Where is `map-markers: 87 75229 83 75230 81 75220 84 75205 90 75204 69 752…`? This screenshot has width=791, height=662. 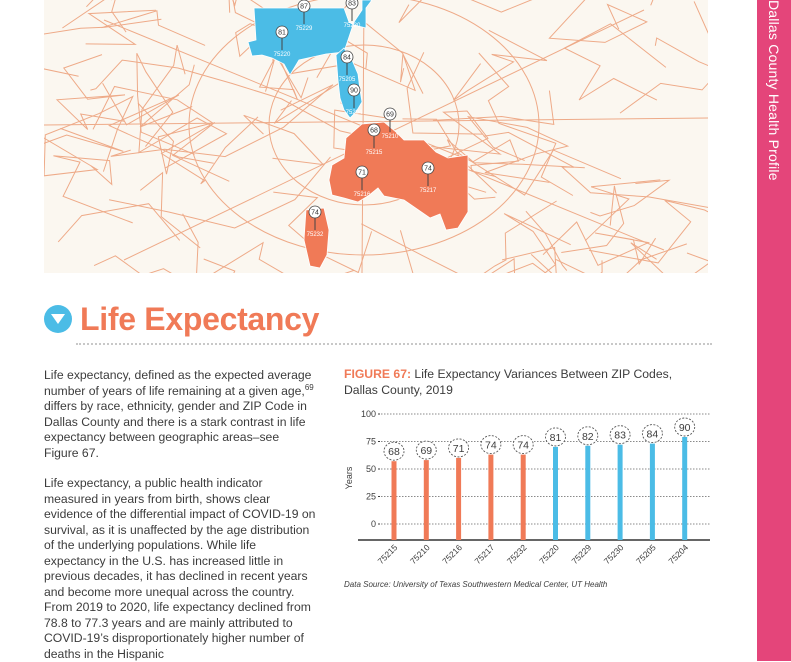 map-markers: 87 75229 83 75230 81 75220 84 75205 90 75204 69 752… is located at coordinates (355, 119).